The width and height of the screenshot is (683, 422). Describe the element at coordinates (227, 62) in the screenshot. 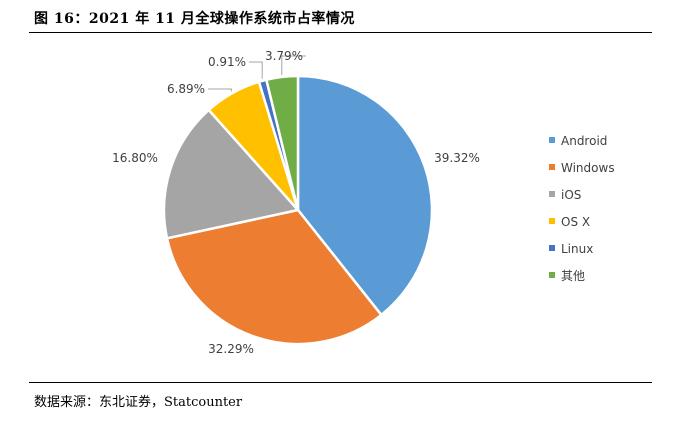

I see `data-label: 0.91%` at that location.